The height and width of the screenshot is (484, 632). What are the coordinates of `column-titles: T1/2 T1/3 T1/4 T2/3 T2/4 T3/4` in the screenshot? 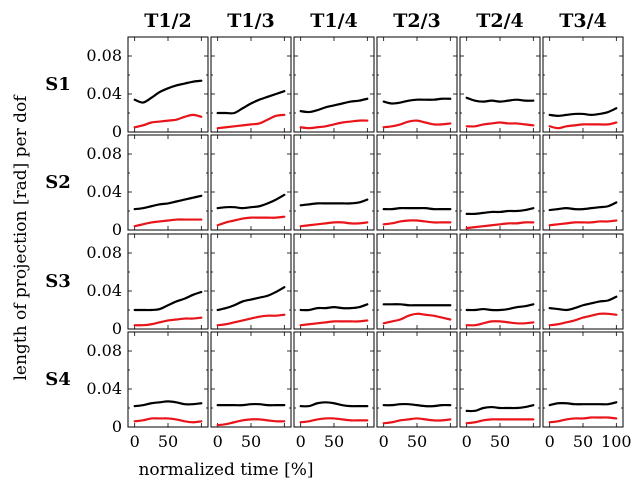 It's located at (375, 21).